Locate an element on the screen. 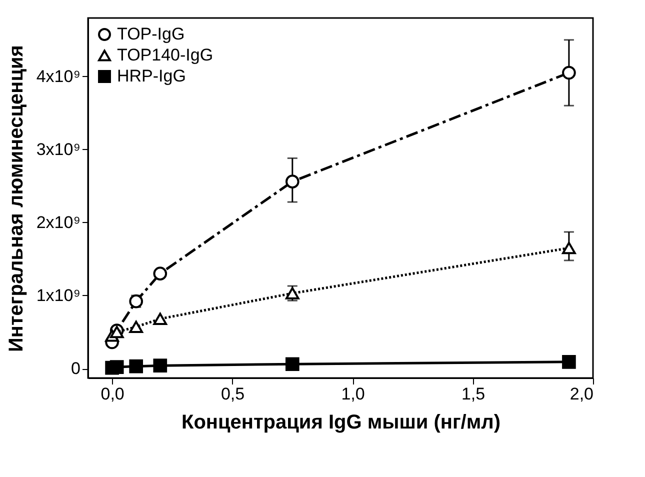 The image size is (645, 477). x-tick-label: 0,5 is located at coordinates (232, 394).